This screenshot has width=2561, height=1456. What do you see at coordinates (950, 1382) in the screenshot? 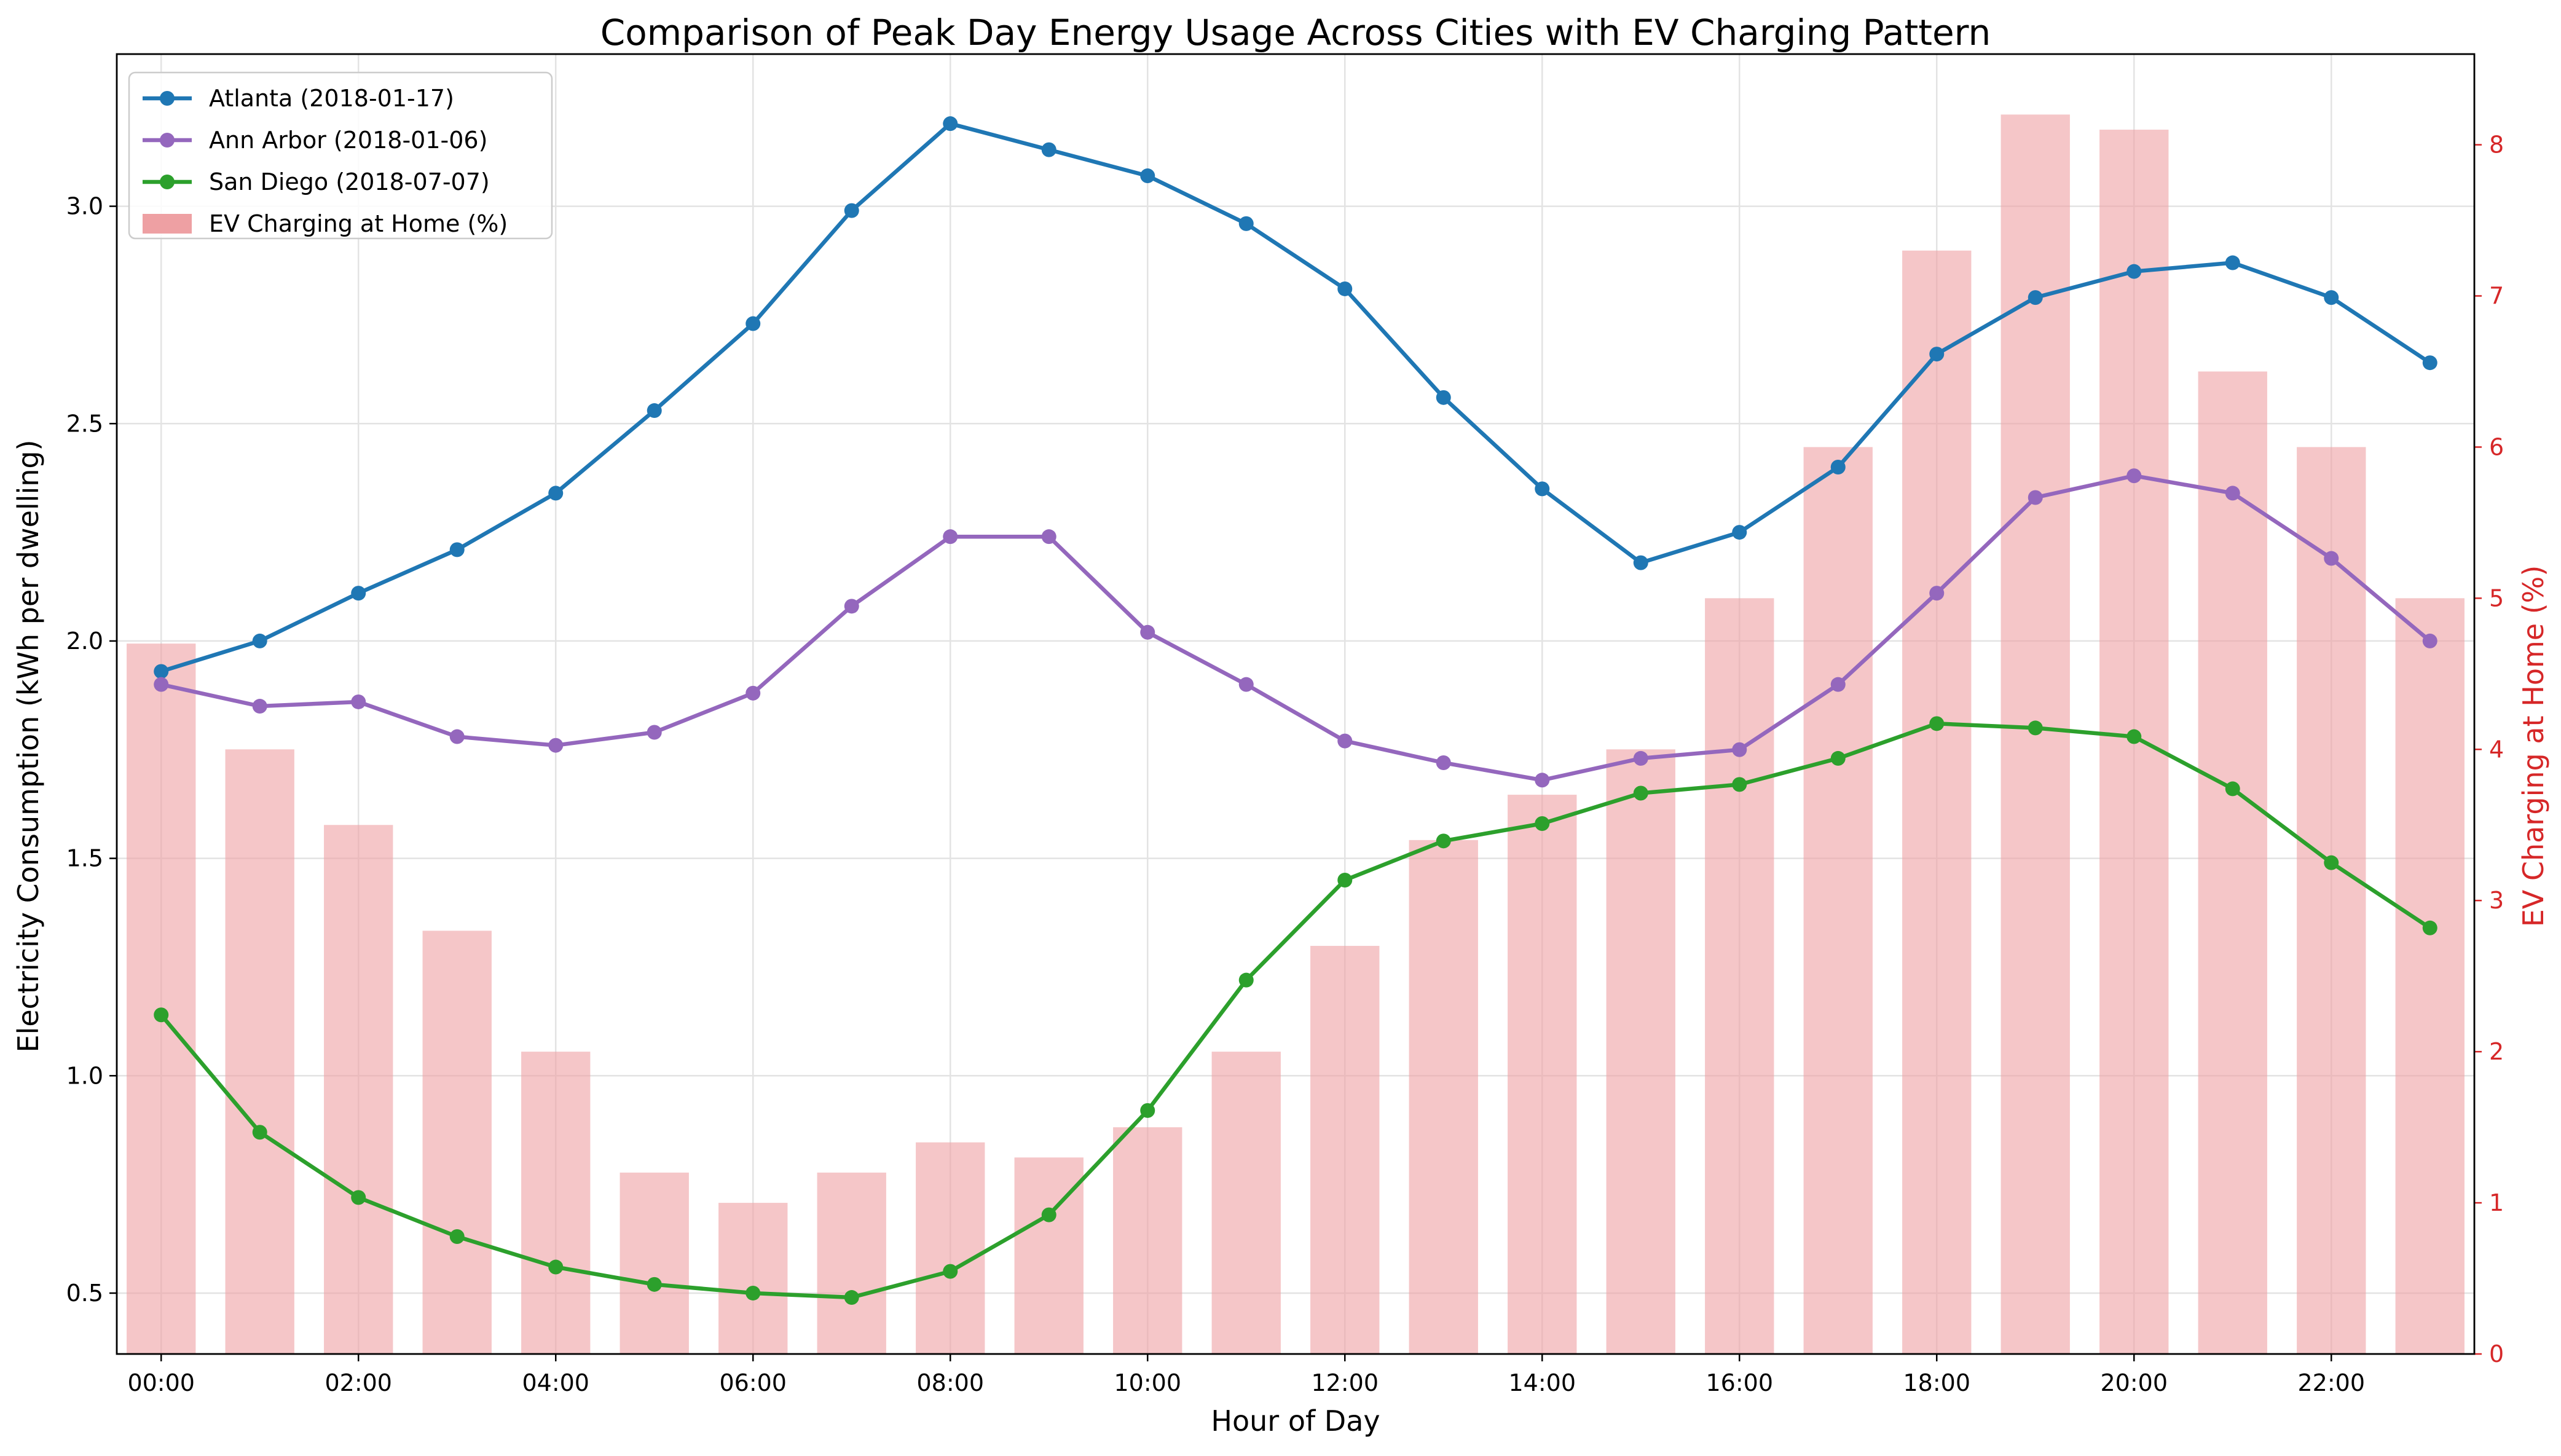
I see `x-tick-label: 08:00` at bounding box center [950, 1382].